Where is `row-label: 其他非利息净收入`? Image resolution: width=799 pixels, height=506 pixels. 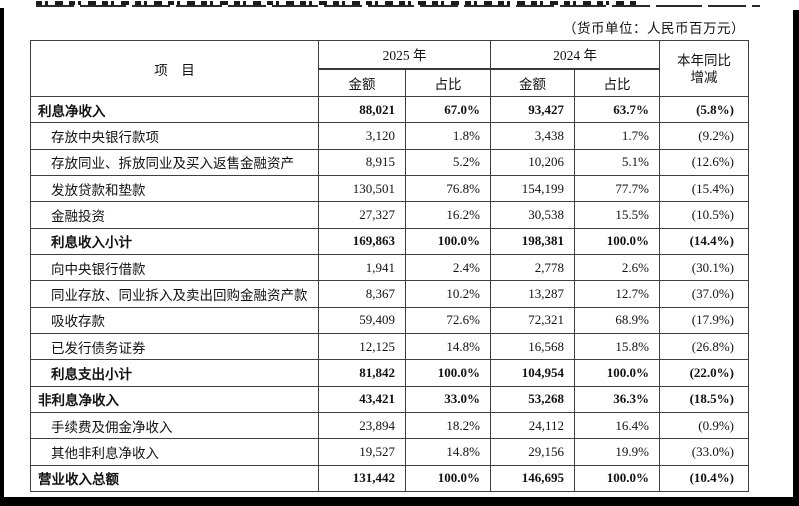 row-label: 其他非利息净收入 is located at coordinates (174, 452).